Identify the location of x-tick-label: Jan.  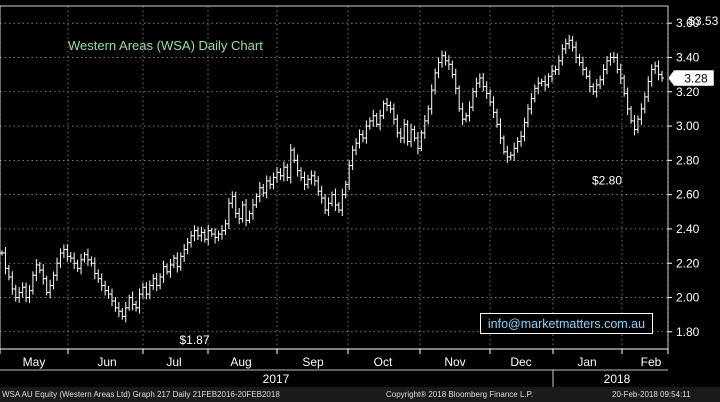
(586, 362).